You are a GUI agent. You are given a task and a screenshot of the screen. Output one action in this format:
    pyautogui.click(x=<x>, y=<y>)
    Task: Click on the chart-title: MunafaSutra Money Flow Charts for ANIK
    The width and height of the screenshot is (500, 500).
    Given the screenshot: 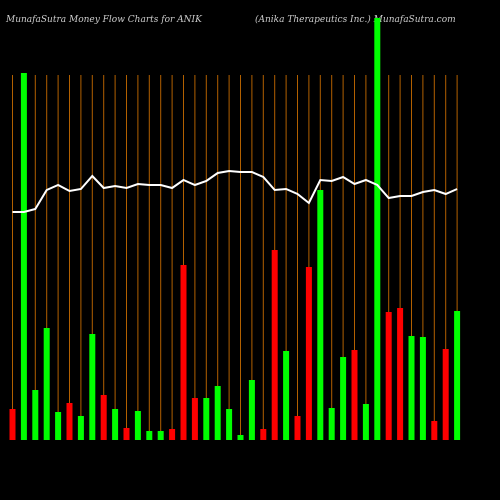 What is the action you would take?
    pyautogui.click(x=104, y=20)
    